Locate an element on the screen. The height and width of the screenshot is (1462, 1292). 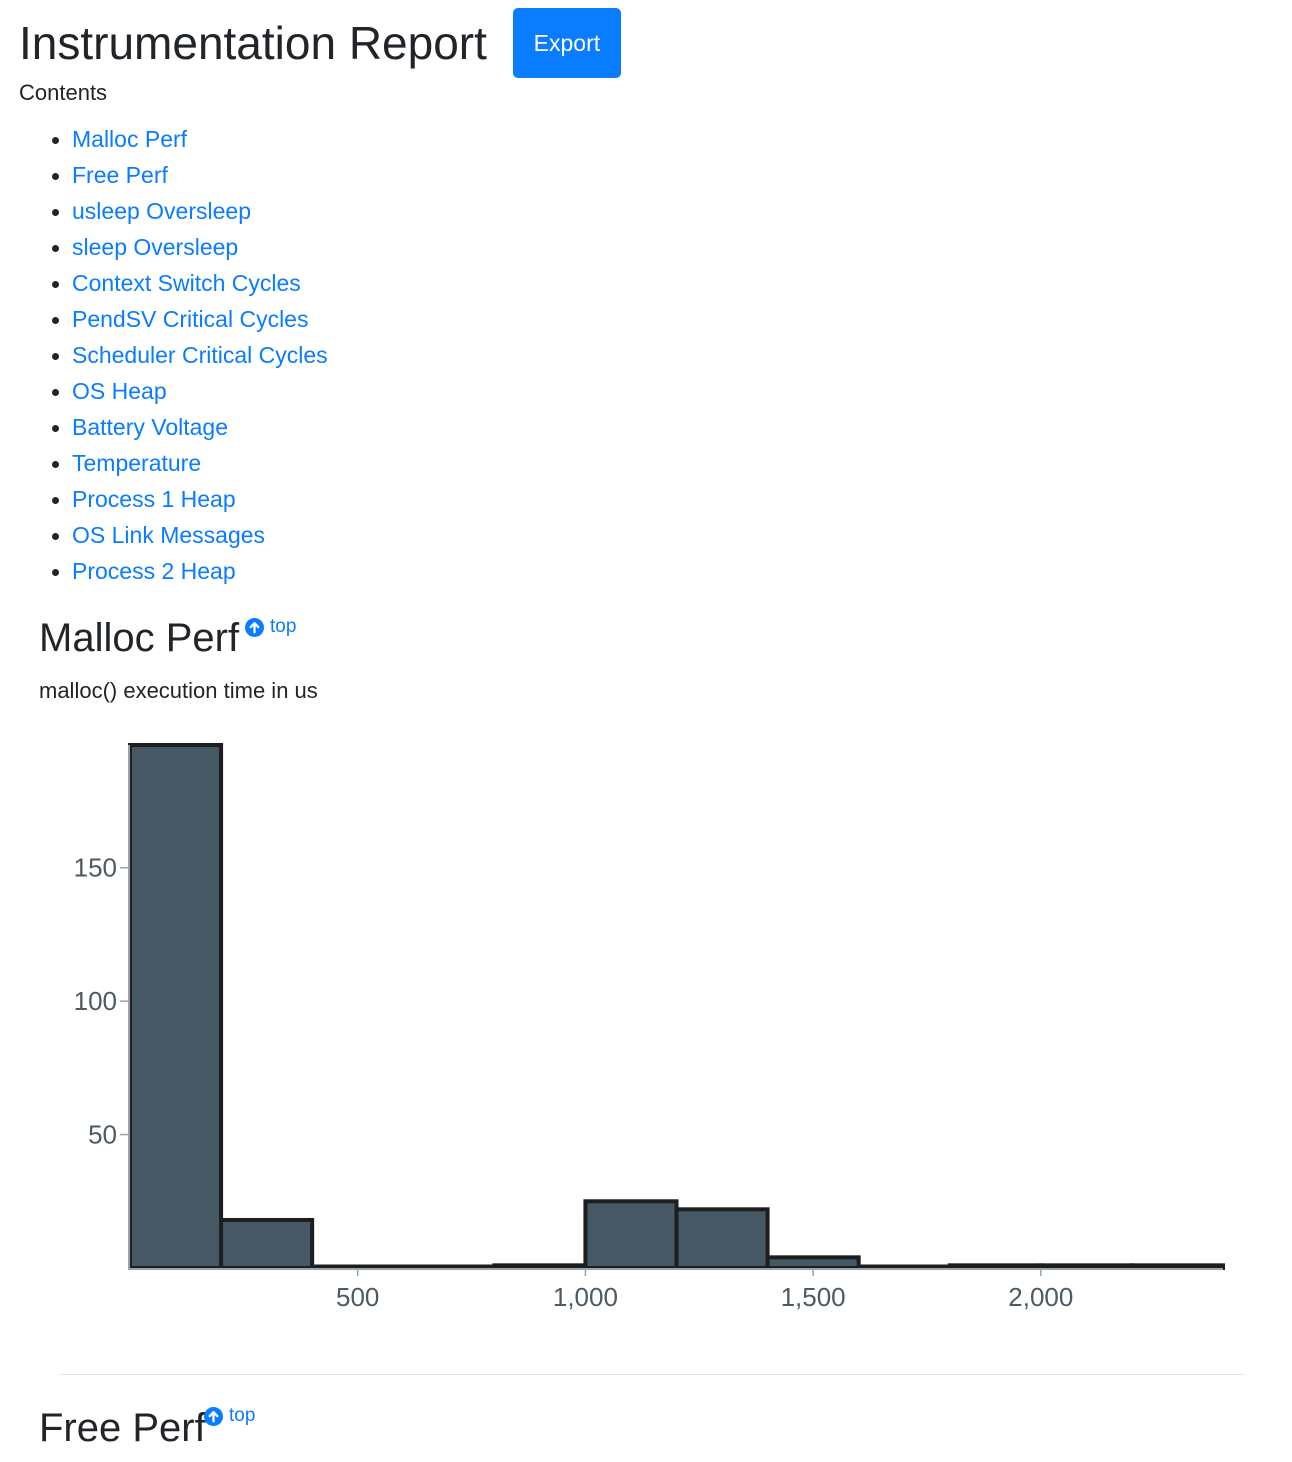
list-item: Temperature is located at coordinates (200, 463).